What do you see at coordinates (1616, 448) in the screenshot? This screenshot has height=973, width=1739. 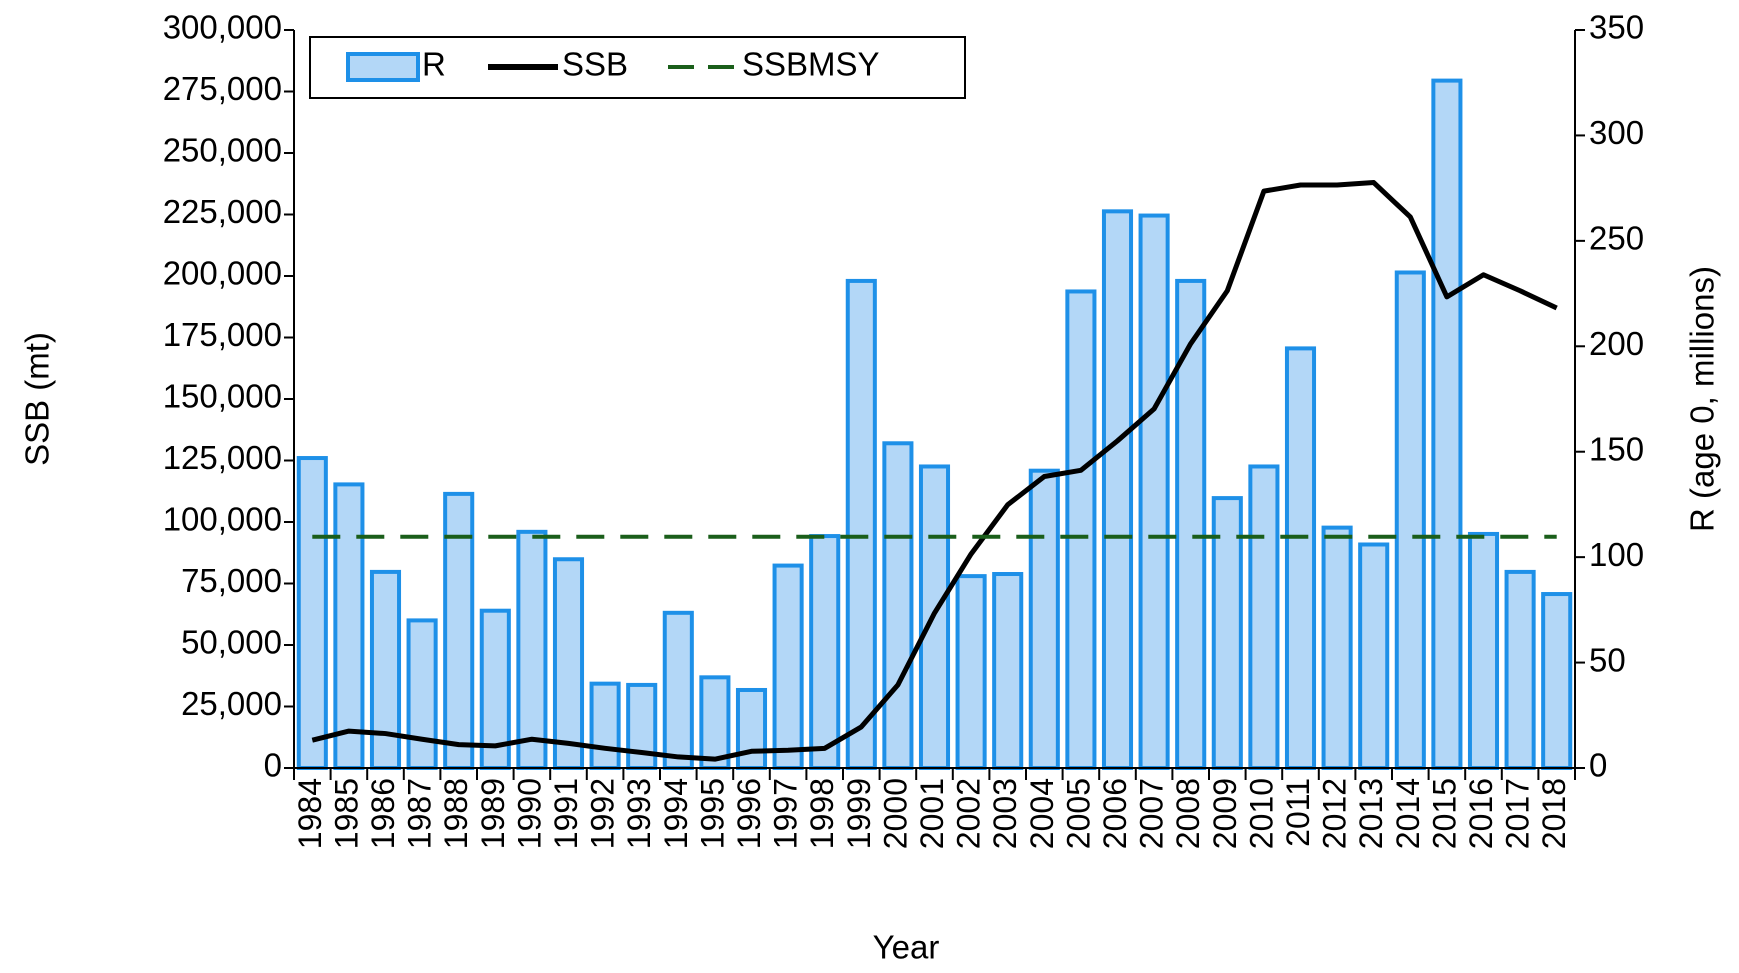 I see `y2-tick-label: 150` at bounding box center [1616, 448].